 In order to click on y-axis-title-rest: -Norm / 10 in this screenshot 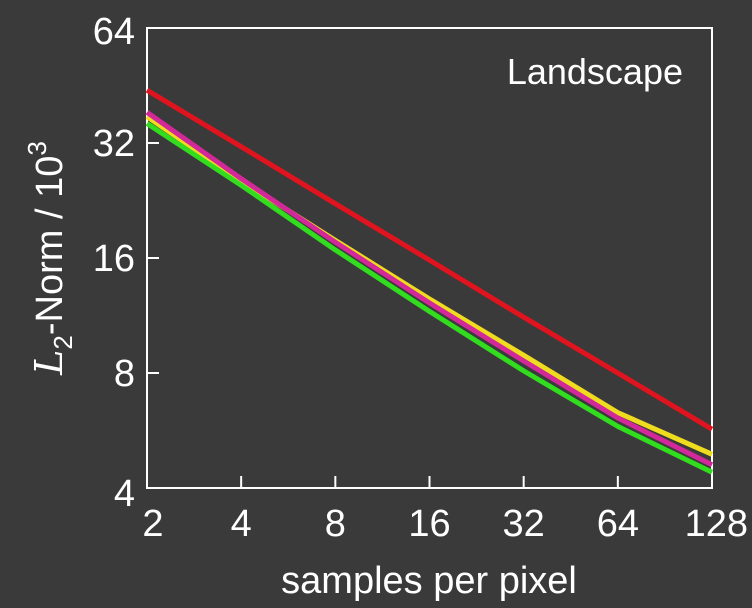, I will do `click(50, 245)`.